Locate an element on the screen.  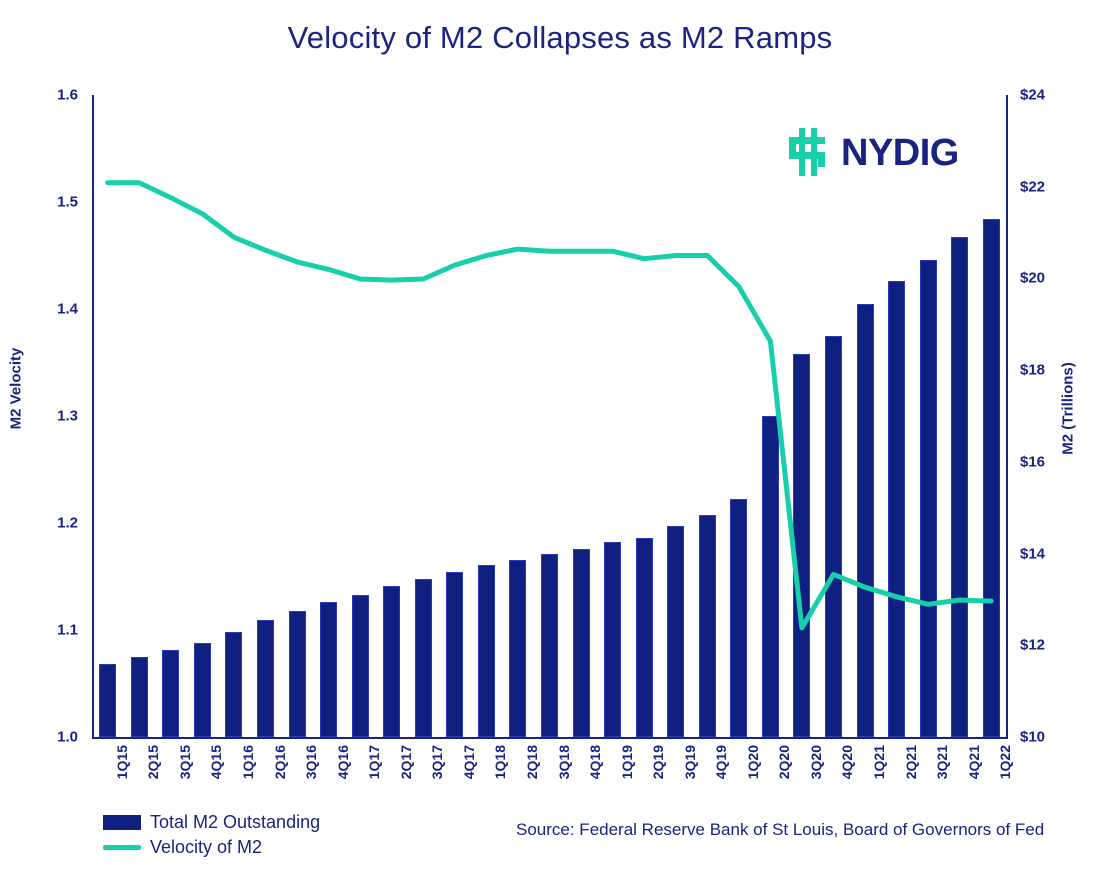
legend-item-bars: Total M2 Outstanding is located at coordinates (211, 822).